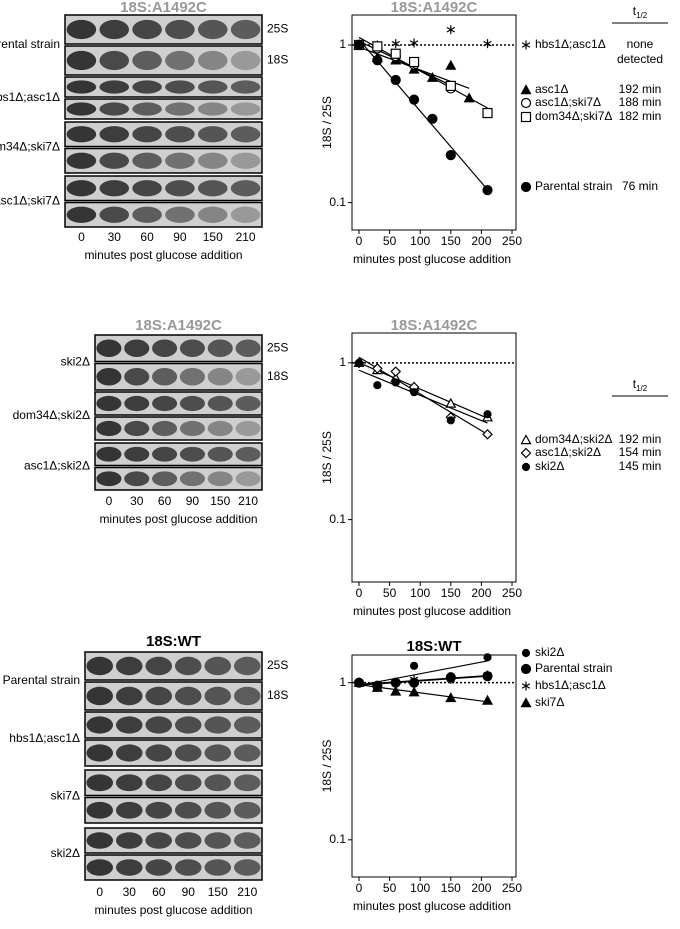  What do you see at coordinates (30, 97) in the screenshot?
I see `row-label: hbs1Δ;asc1Δ` at bounding box center [30, 97].